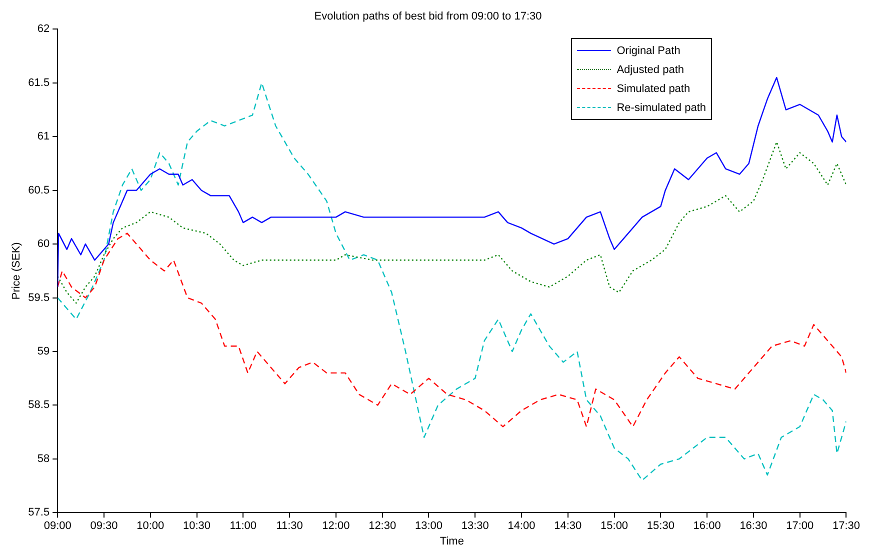 This screenshot has height=556, width=870. What do you see at coordinates (43, 352) in the screenshot?
I see `y-tick-label: 59` at bounding box center [43, 352].